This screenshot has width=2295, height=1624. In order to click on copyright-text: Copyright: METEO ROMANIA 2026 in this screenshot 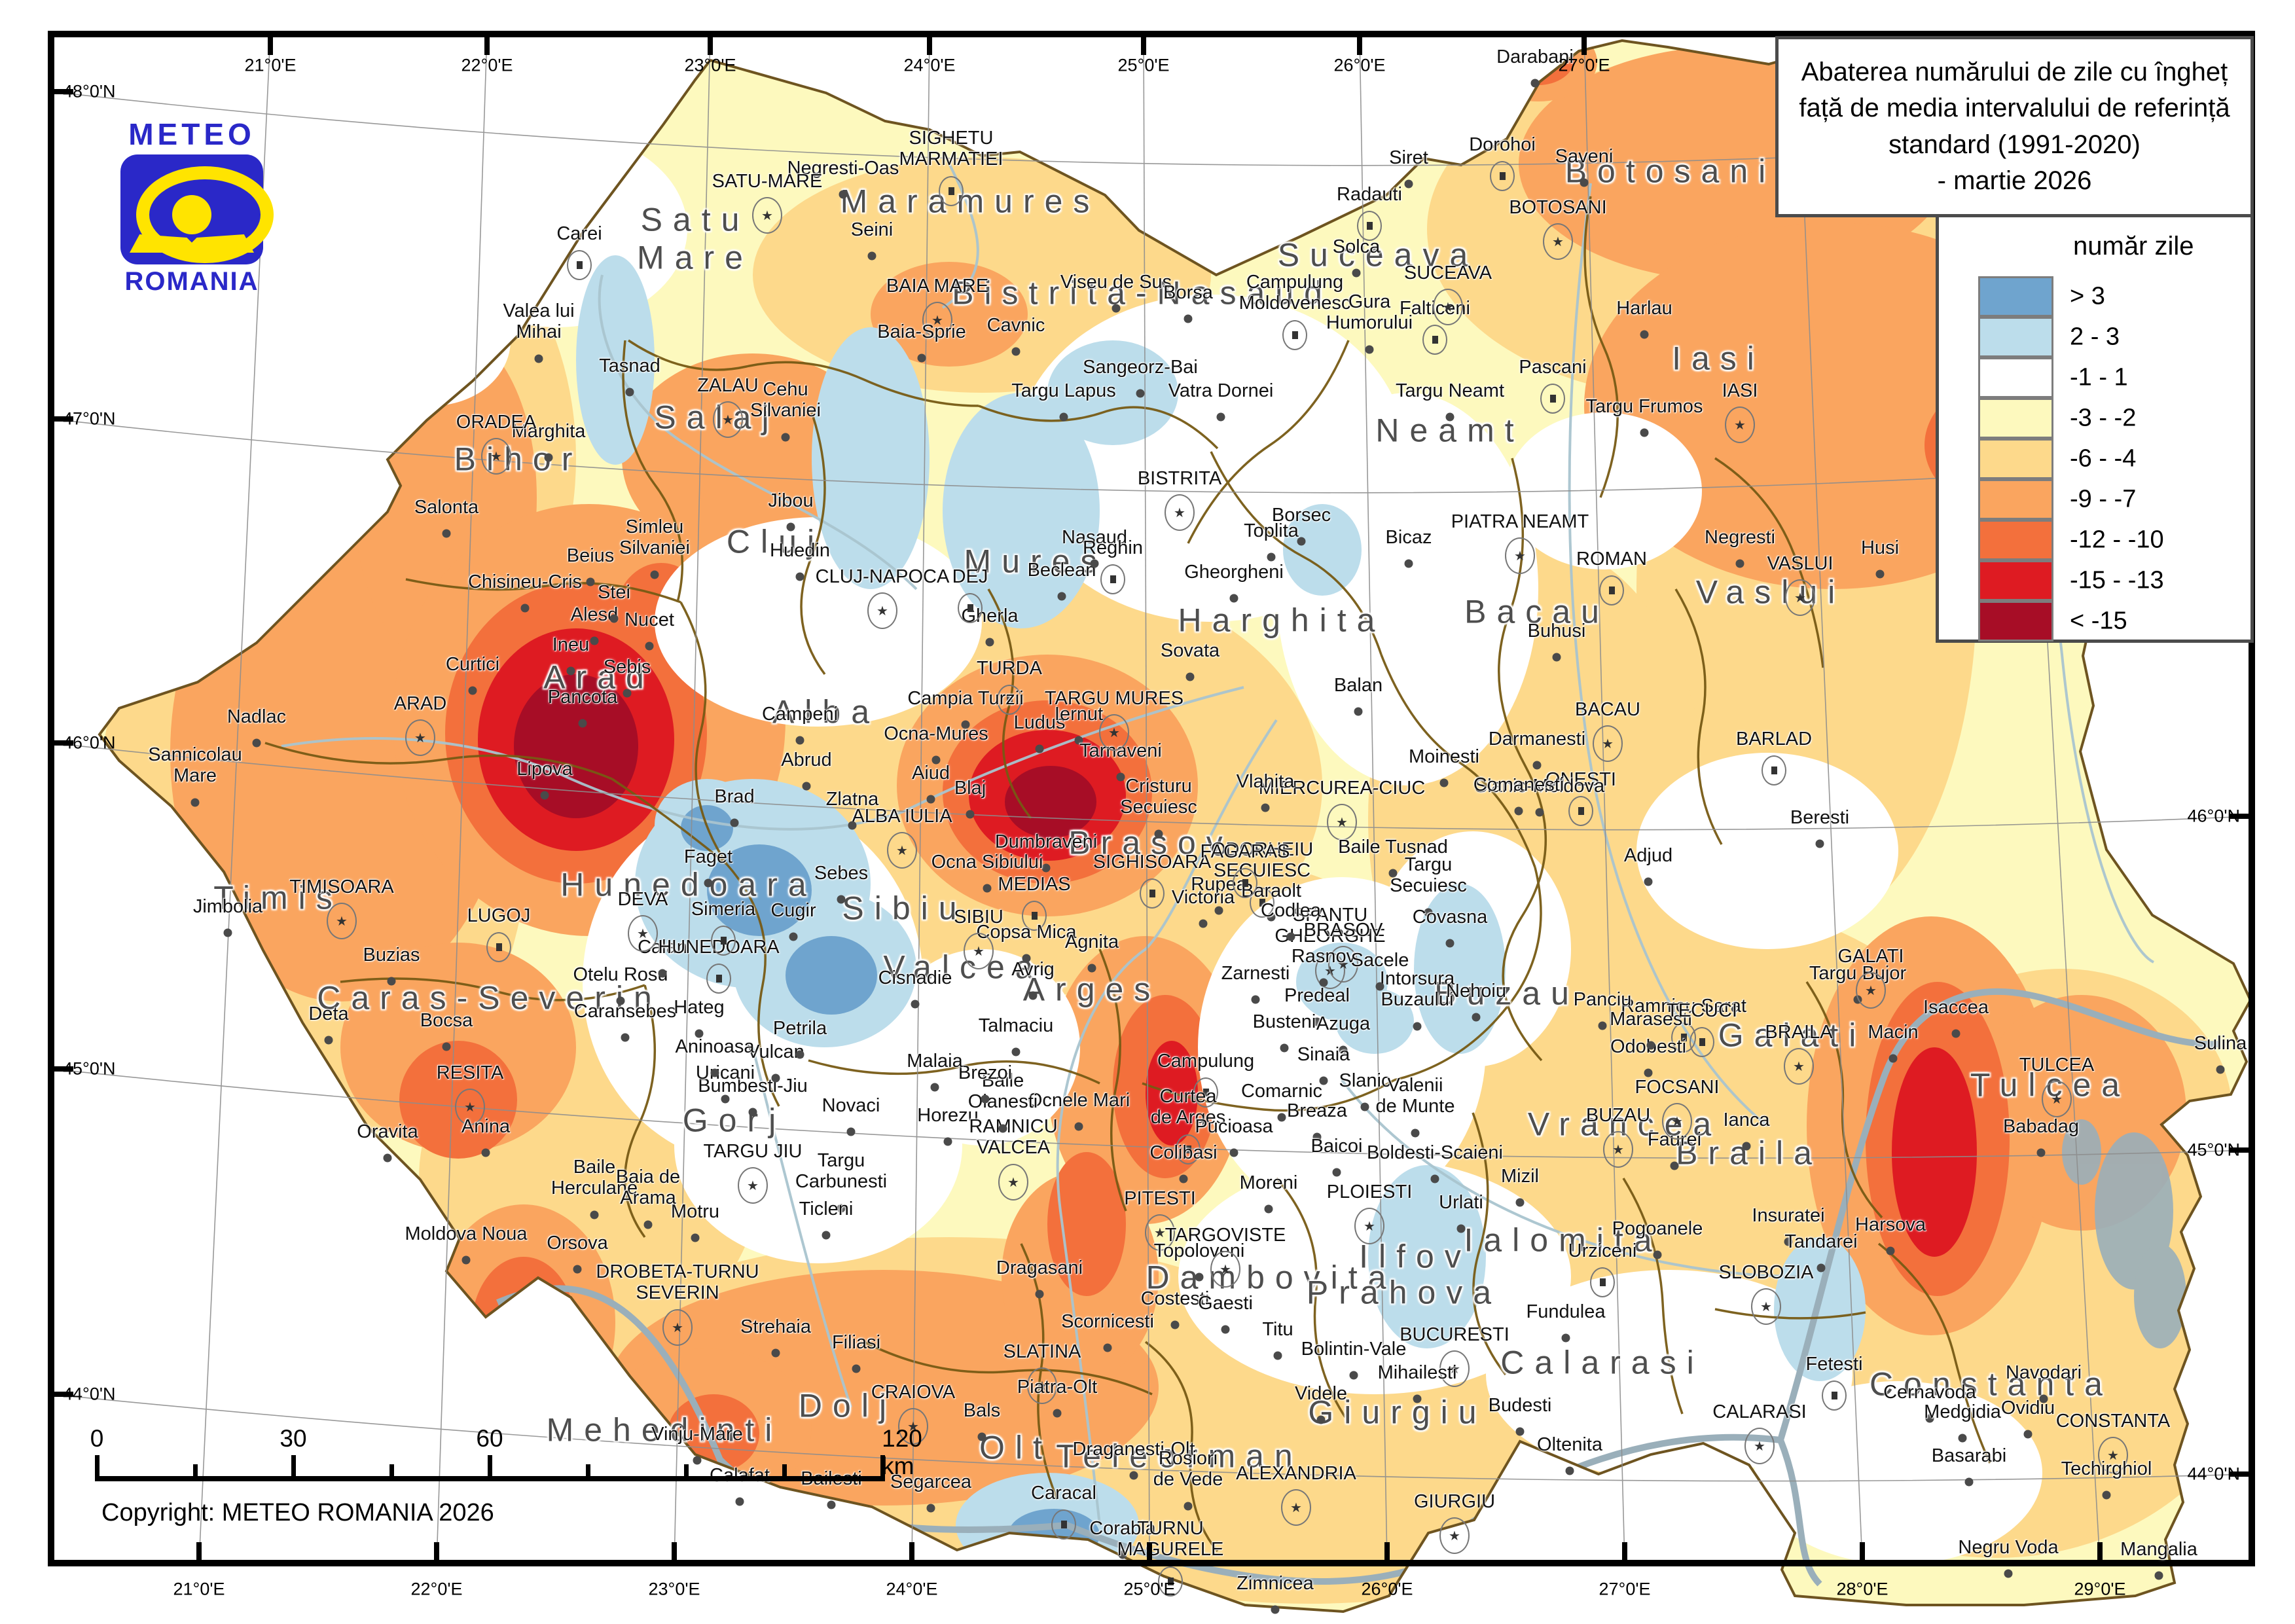, I will do `click(298, 1512)`.